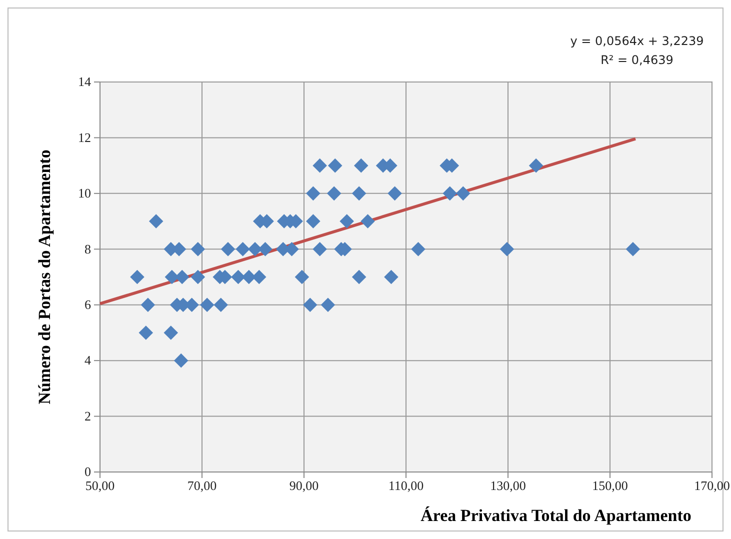 The image size is (731, 539). What do you see at coordinates (304, 486) in the screenshot?
I see `x-tick-label: 90,00` at bounding box center [304, 486].